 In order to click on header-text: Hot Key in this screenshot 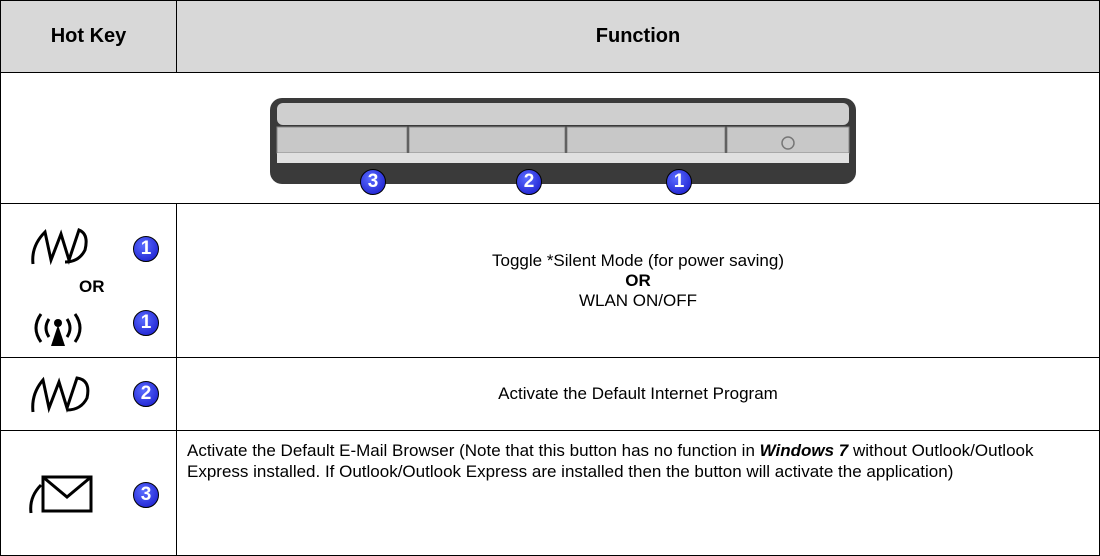, I will do `click(88, 36)`.